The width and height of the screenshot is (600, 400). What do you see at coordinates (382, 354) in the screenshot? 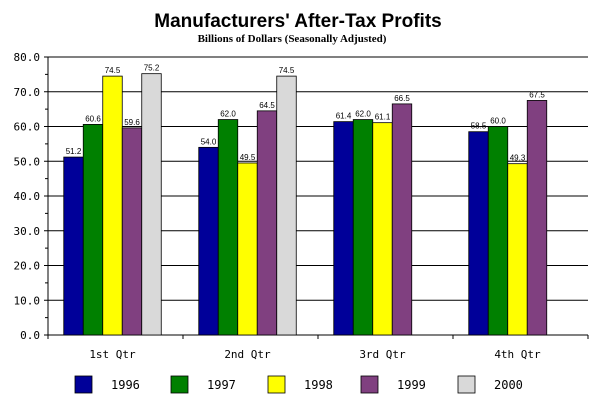
I see `x-tick-label: 3rd Qtr` at bounding box center [382, 354].